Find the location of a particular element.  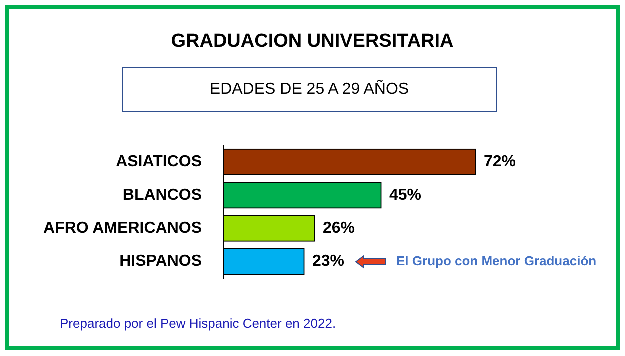

y-tick-label: HISPANOS is located at coordinates (161, 261).